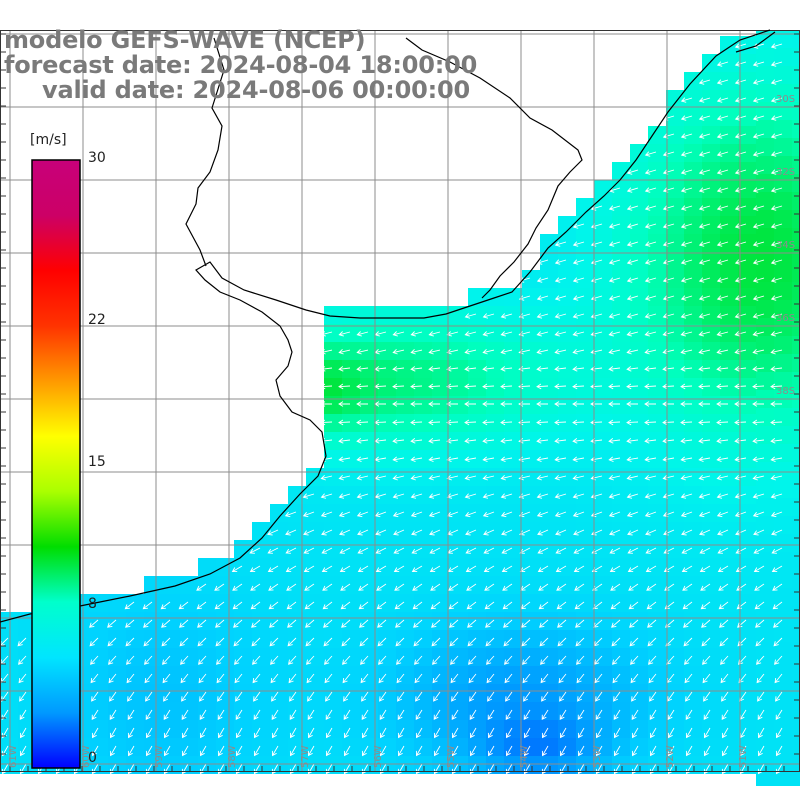 The image size is (800, 804). Describe the element at coordinates (670, 756) in the screenshot. I see `lon-label: 52W` at that location.